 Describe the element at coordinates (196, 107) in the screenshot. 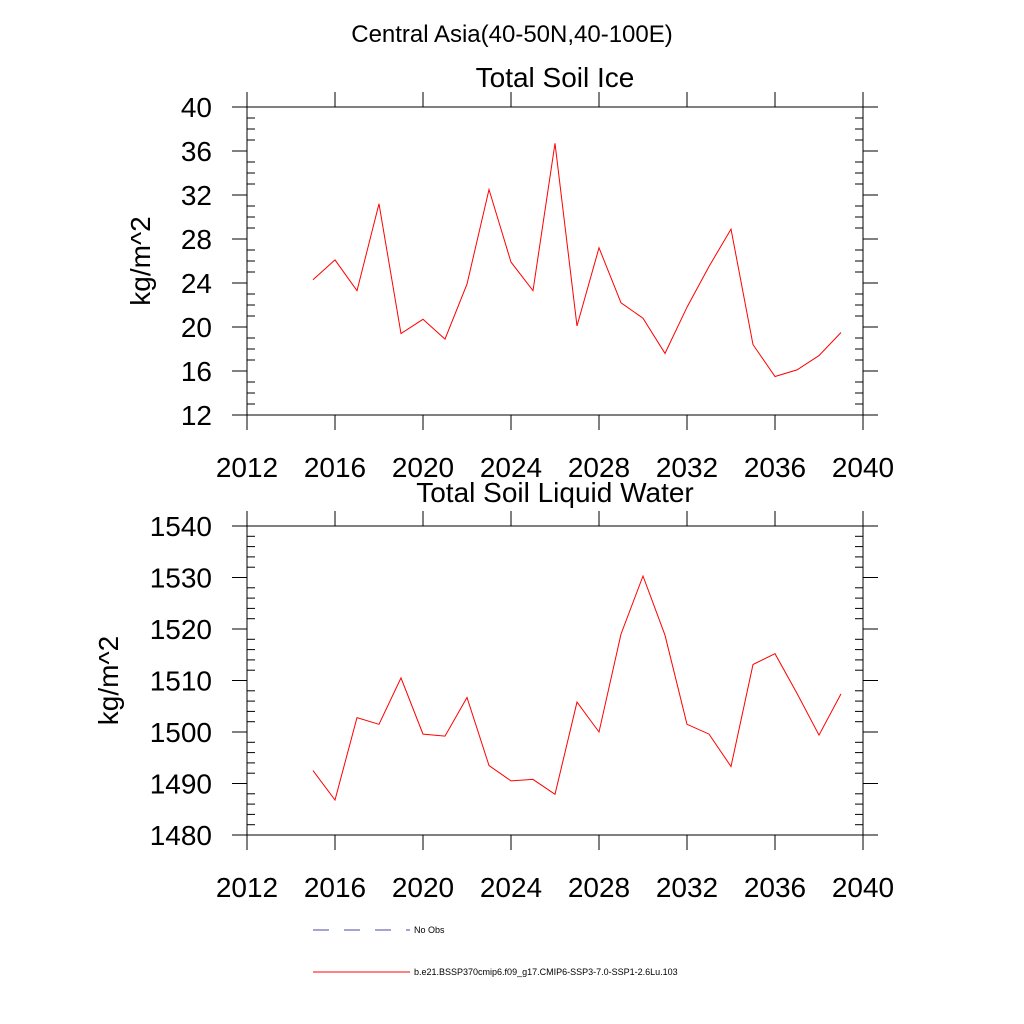

I see `y-tick-label: 40` at that location.